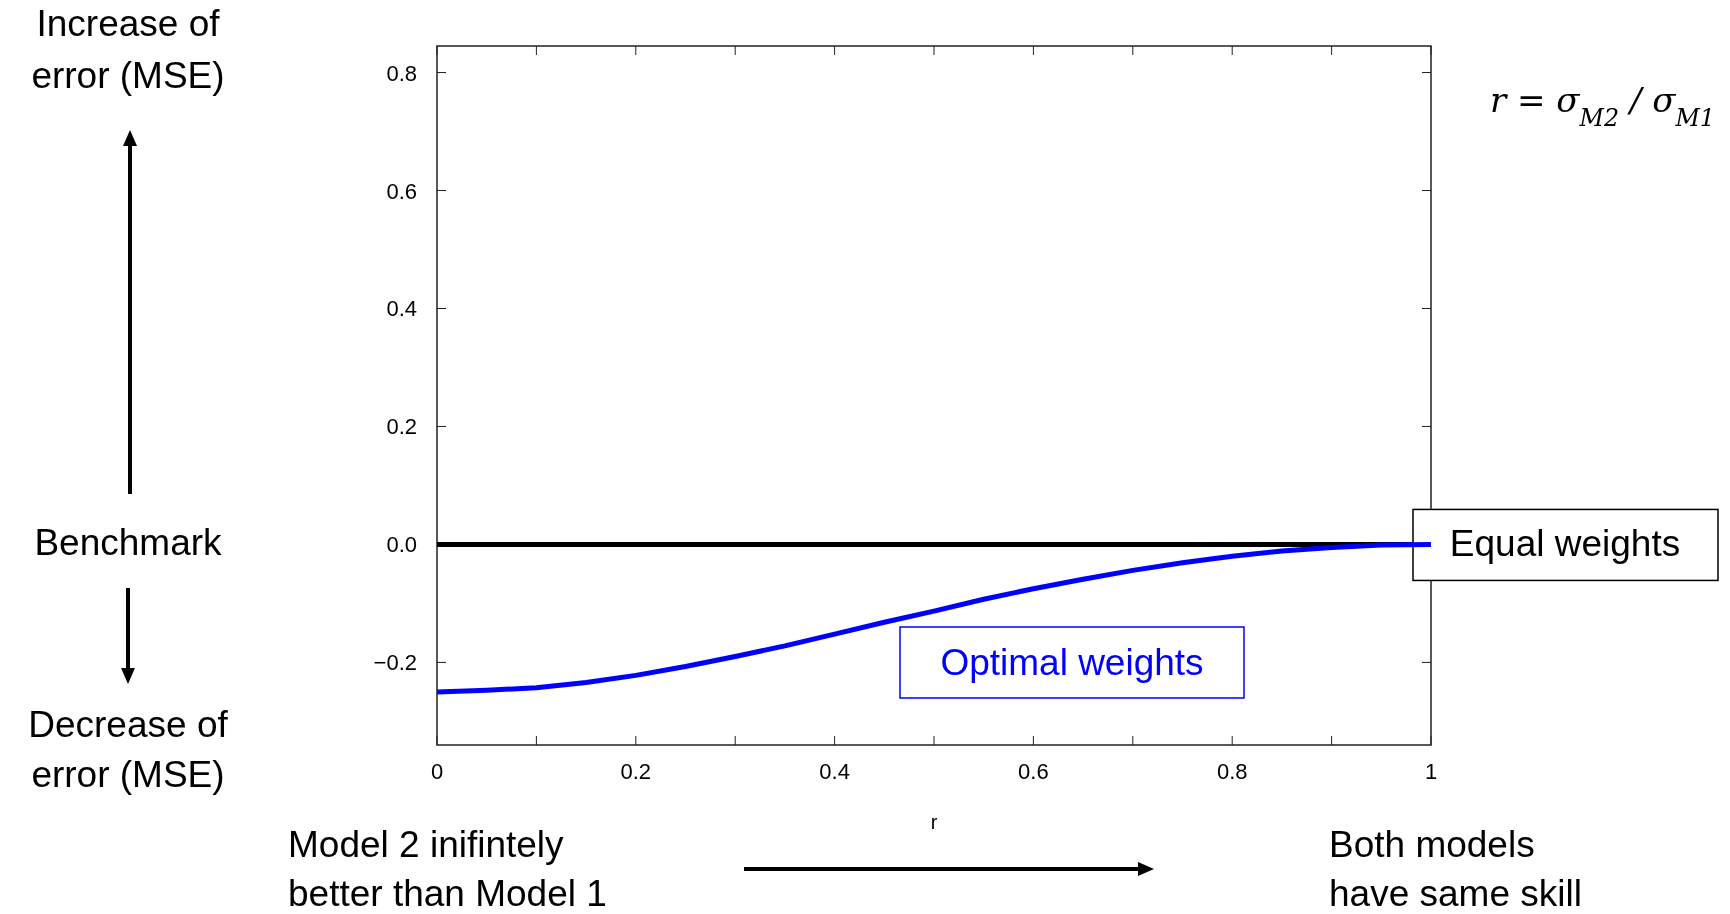 The height and width of the screenshot is (914, 1730). What do you see at coordinates (934, 822) in the screenshot?
I see `x-axis-title: r` at bounding box center [934, 822].